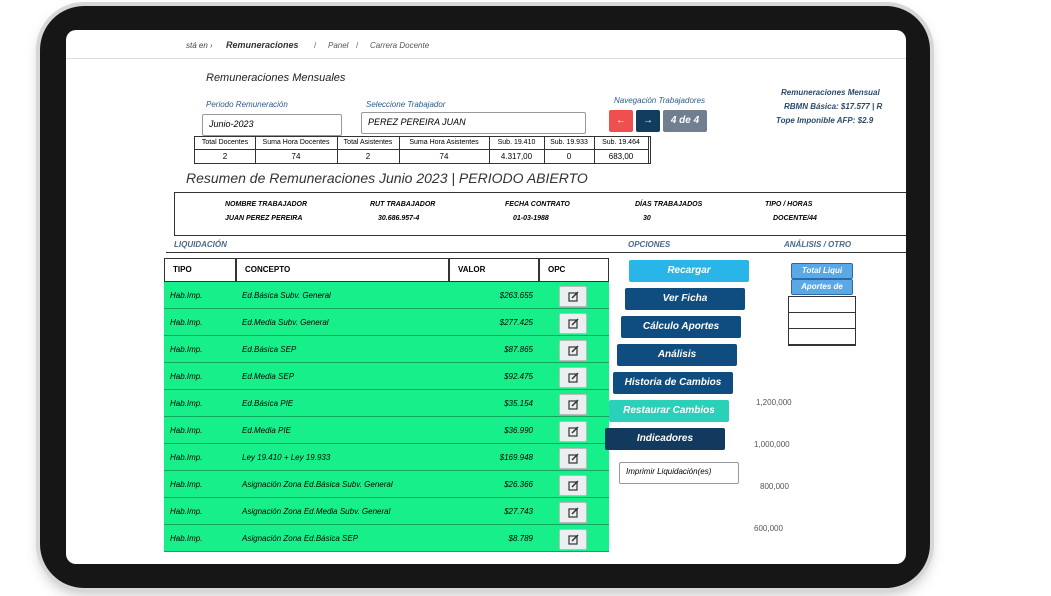 Image resolution: width=1051 pixels, height=596 pixels. What do you see at coordinates (199, 45) in the screenshot?
I see `breadcrumb-prefix: stá en ›` at bounding box center [199, 45].